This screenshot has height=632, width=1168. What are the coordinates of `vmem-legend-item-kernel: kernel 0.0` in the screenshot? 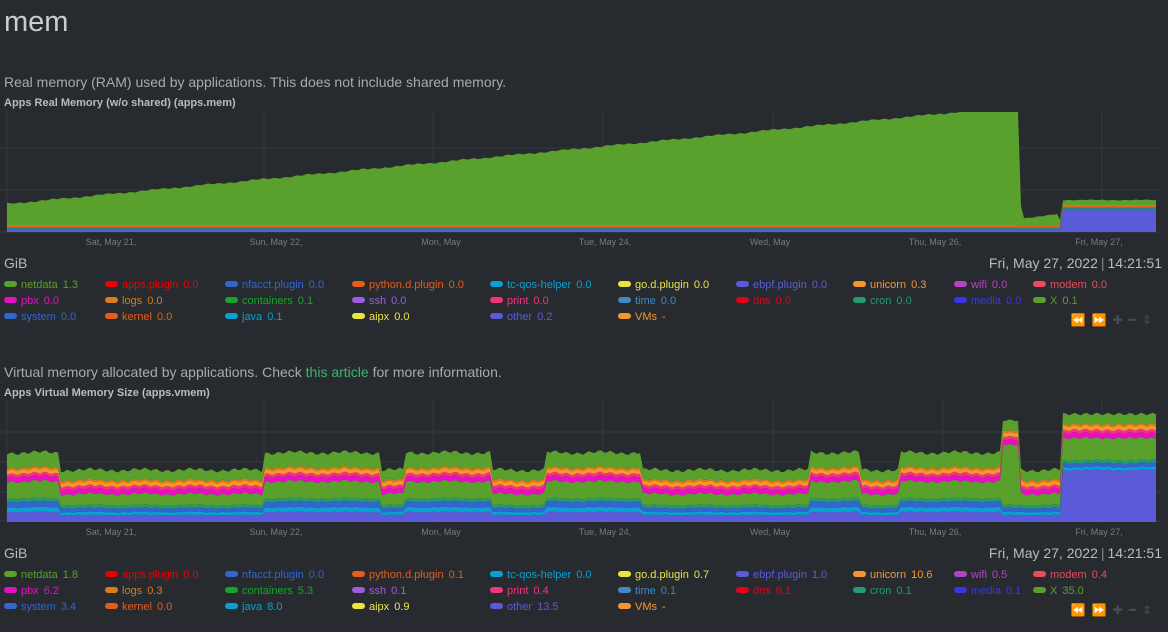 It's located at (138, 607).